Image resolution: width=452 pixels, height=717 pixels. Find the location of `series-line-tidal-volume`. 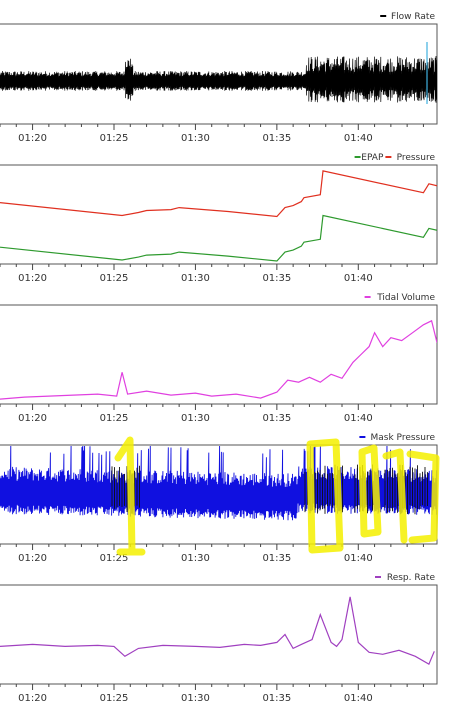

series-line-tidal-volume is located at coordinates (218, 359).